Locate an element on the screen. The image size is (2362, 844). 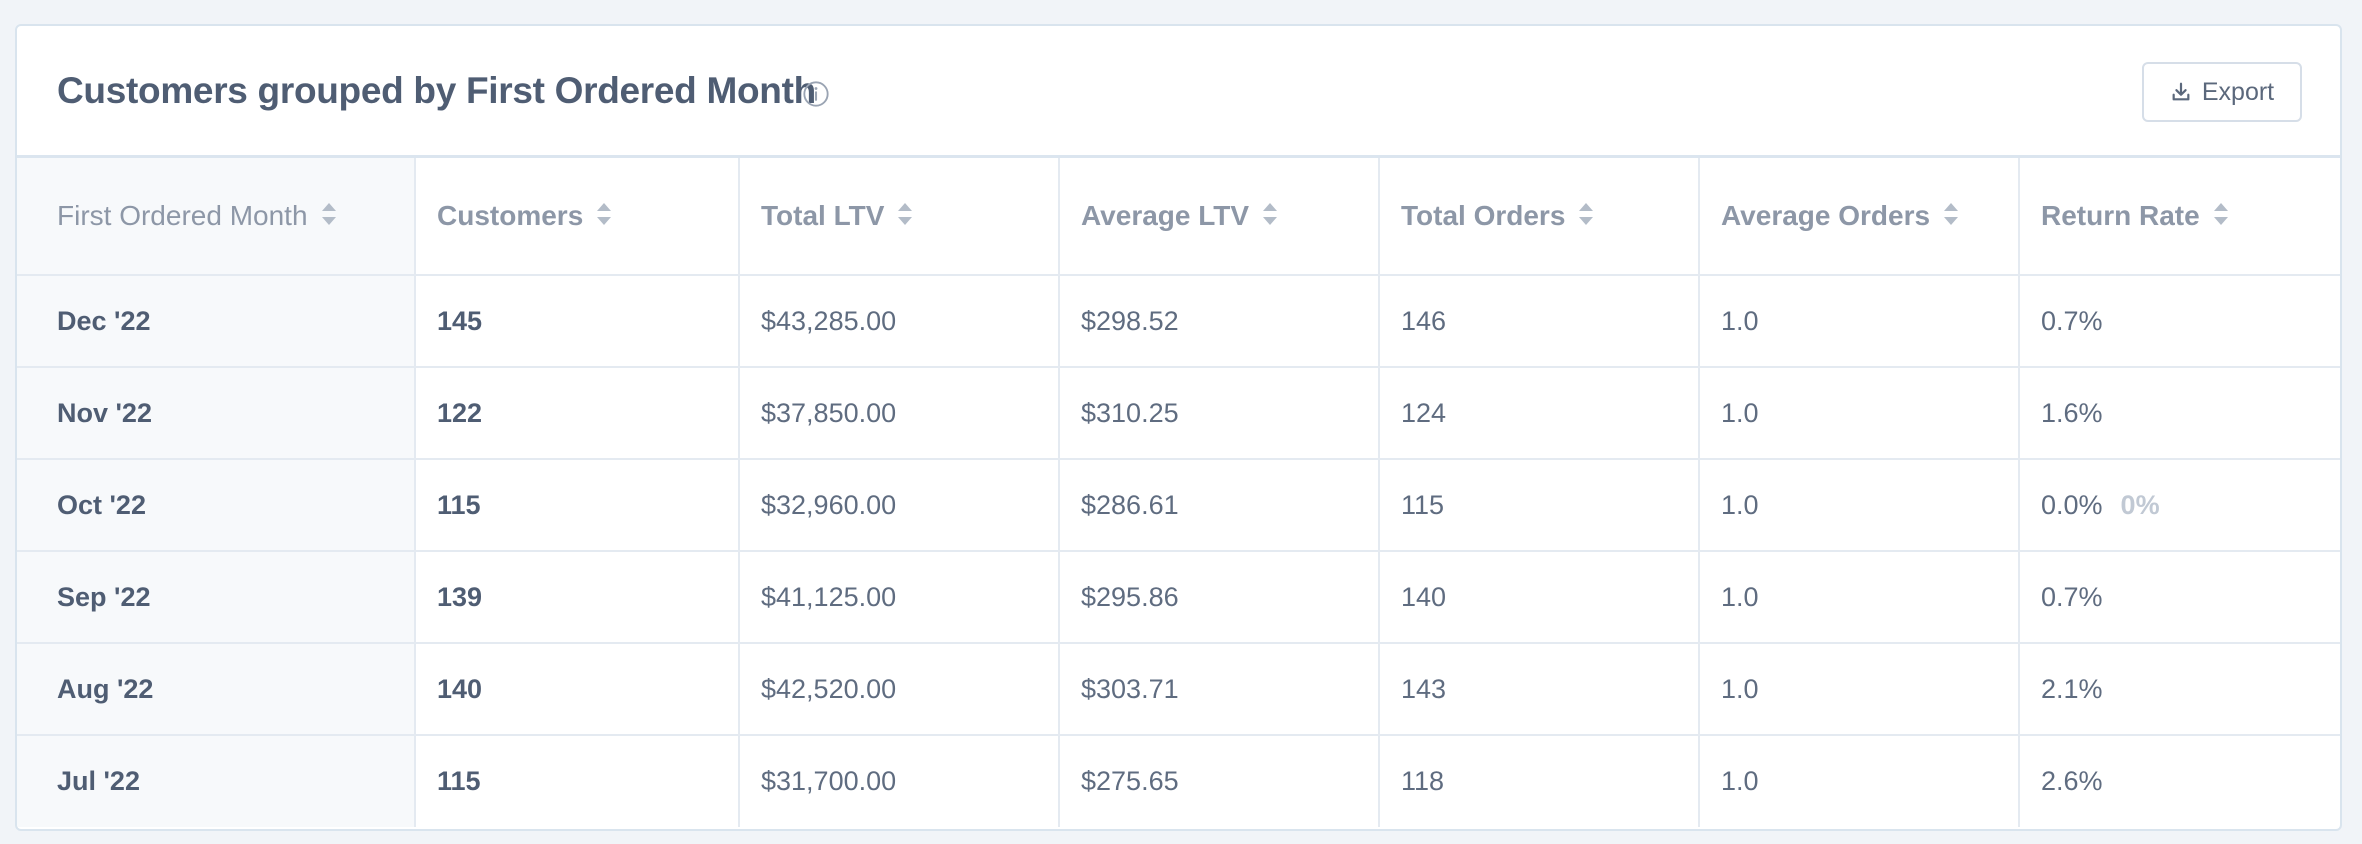
return-rate-cell-value: 2.6% is located at coordinates (2072, 781).